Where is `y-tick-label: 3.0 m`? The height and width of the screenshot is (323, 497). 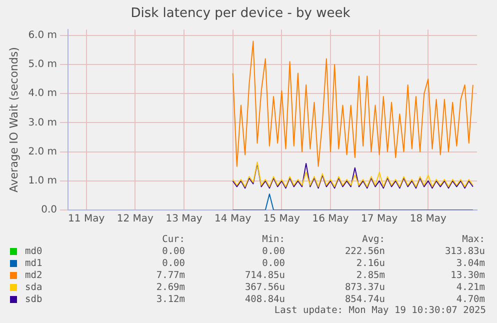
y-tick-label: 3.0 m is located at coordinates (43, 122).